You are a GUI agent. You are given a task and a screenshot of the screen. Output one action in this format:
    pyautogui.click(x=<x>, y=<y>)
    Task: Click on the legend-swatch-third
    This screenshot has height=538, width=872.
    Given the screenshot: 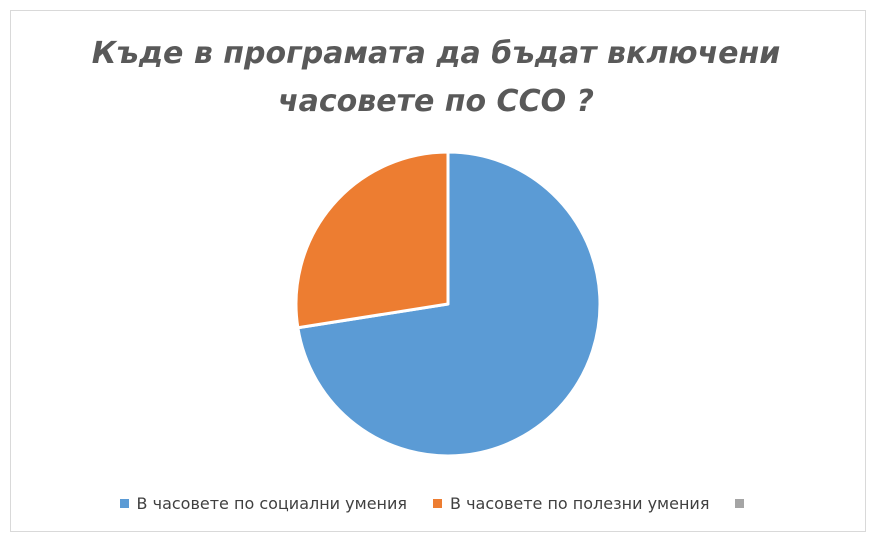 What is the action you would take?
    pyautogui.click(x=740, y=503)
    